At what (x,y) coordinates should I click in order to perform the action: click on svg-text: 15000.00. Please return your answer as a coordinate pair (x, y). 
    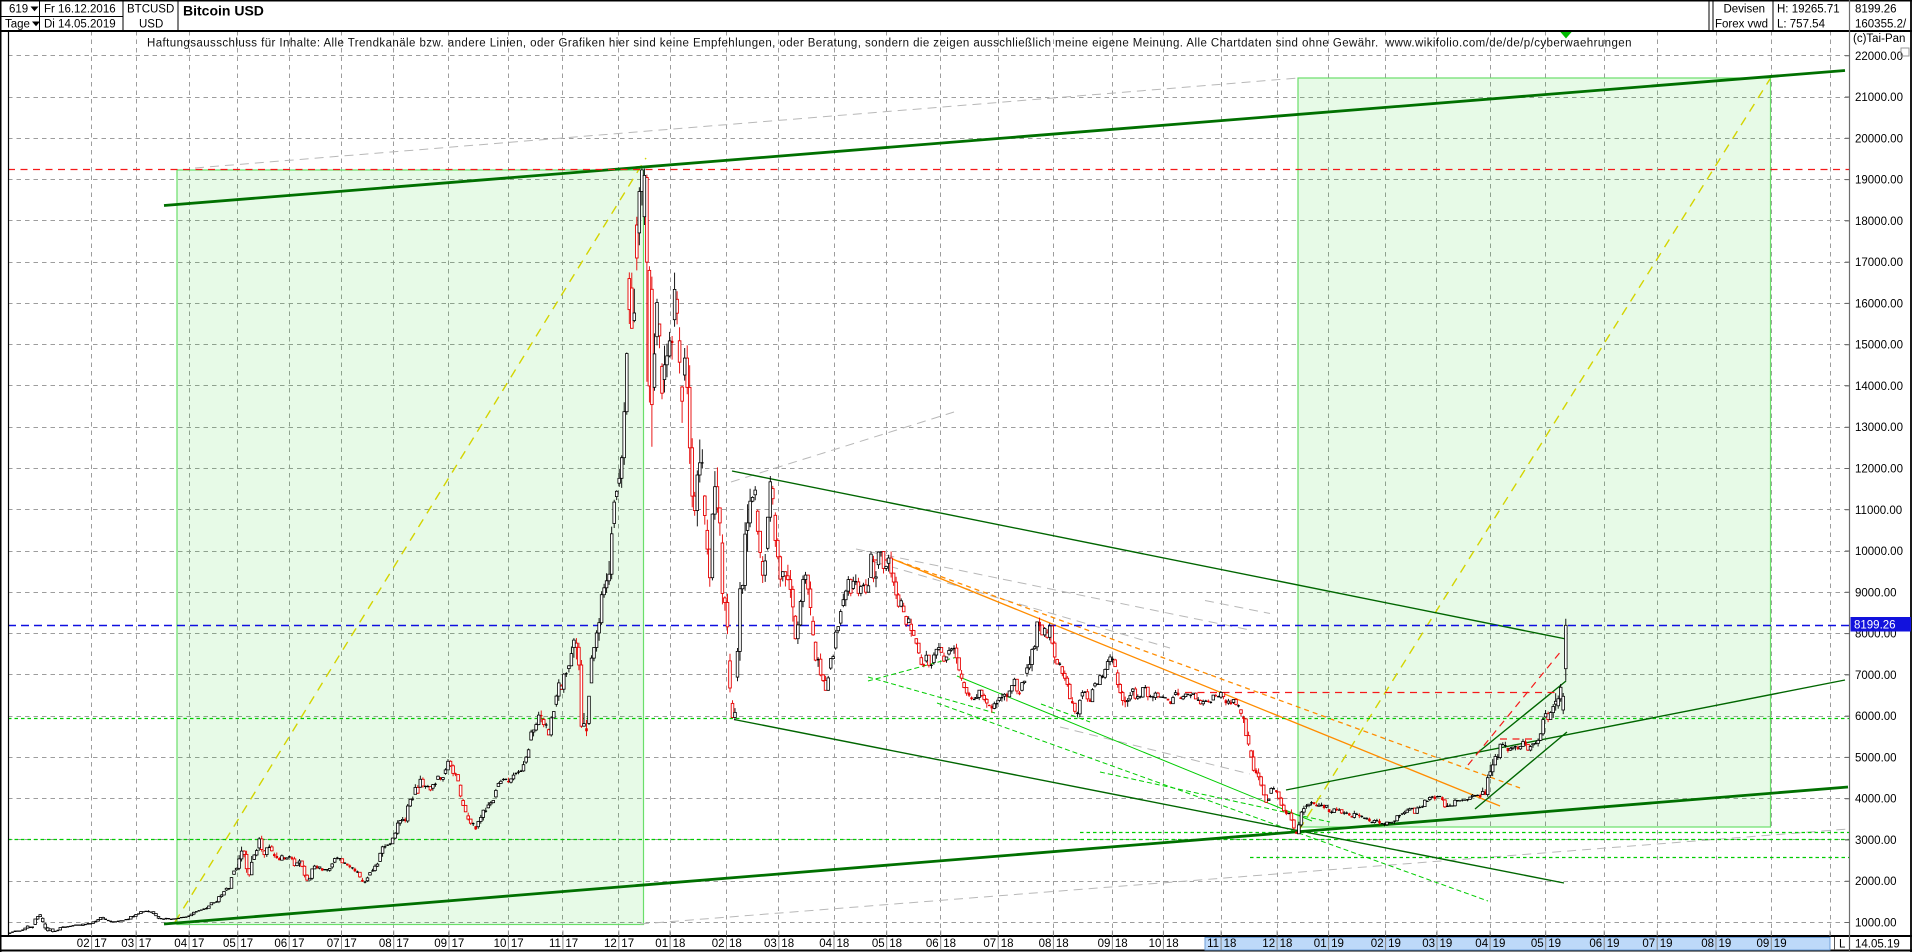
    Looking at the image, I should click on (1879, 346).